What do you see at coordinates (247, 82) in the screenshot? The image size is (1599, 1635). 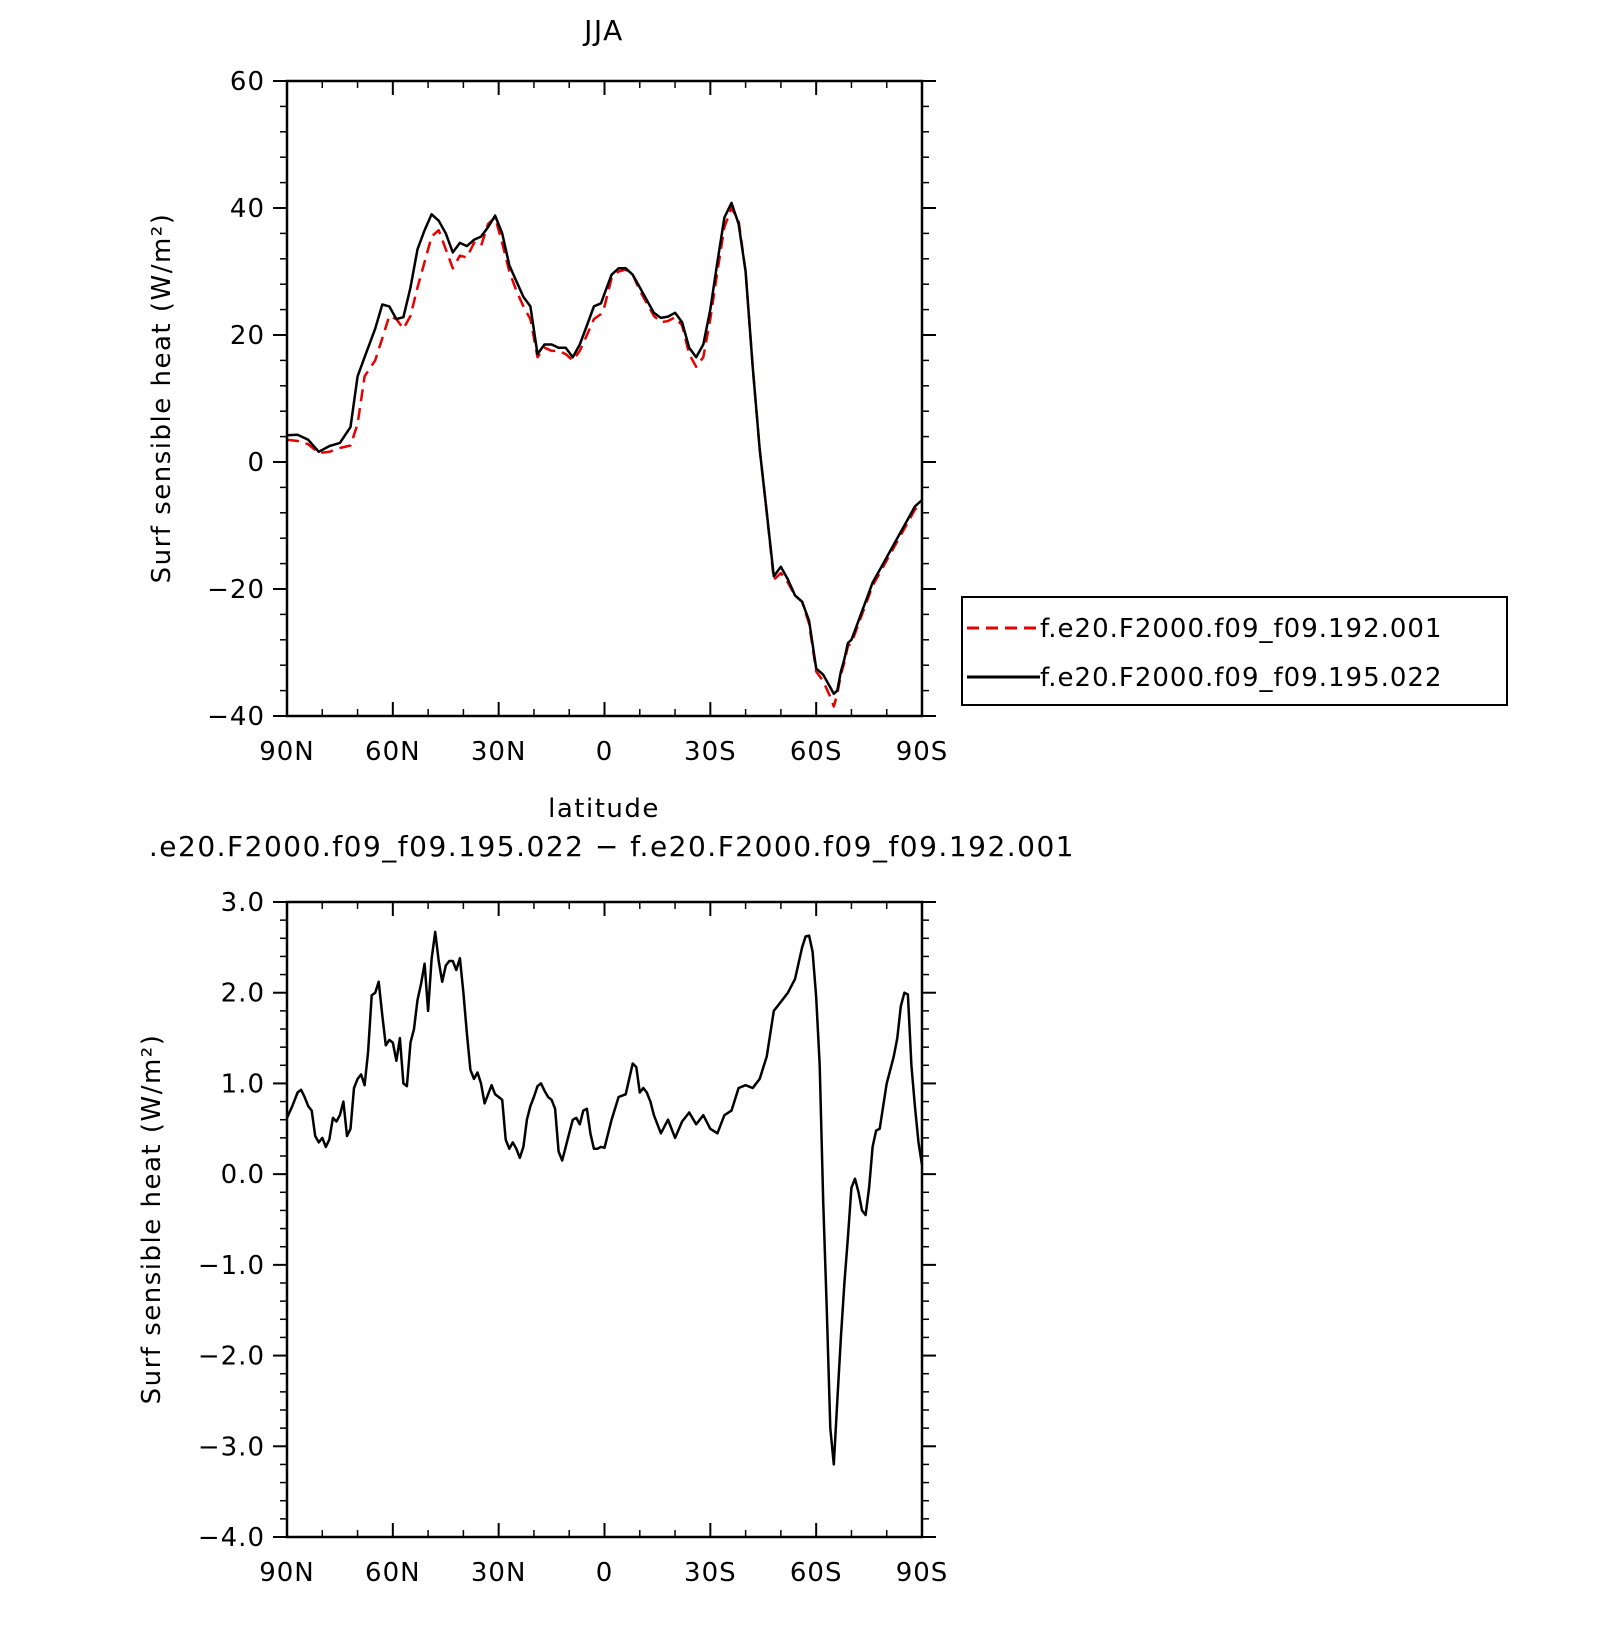 I see `y-tick-label: 60` at bounding box center [247, 82].